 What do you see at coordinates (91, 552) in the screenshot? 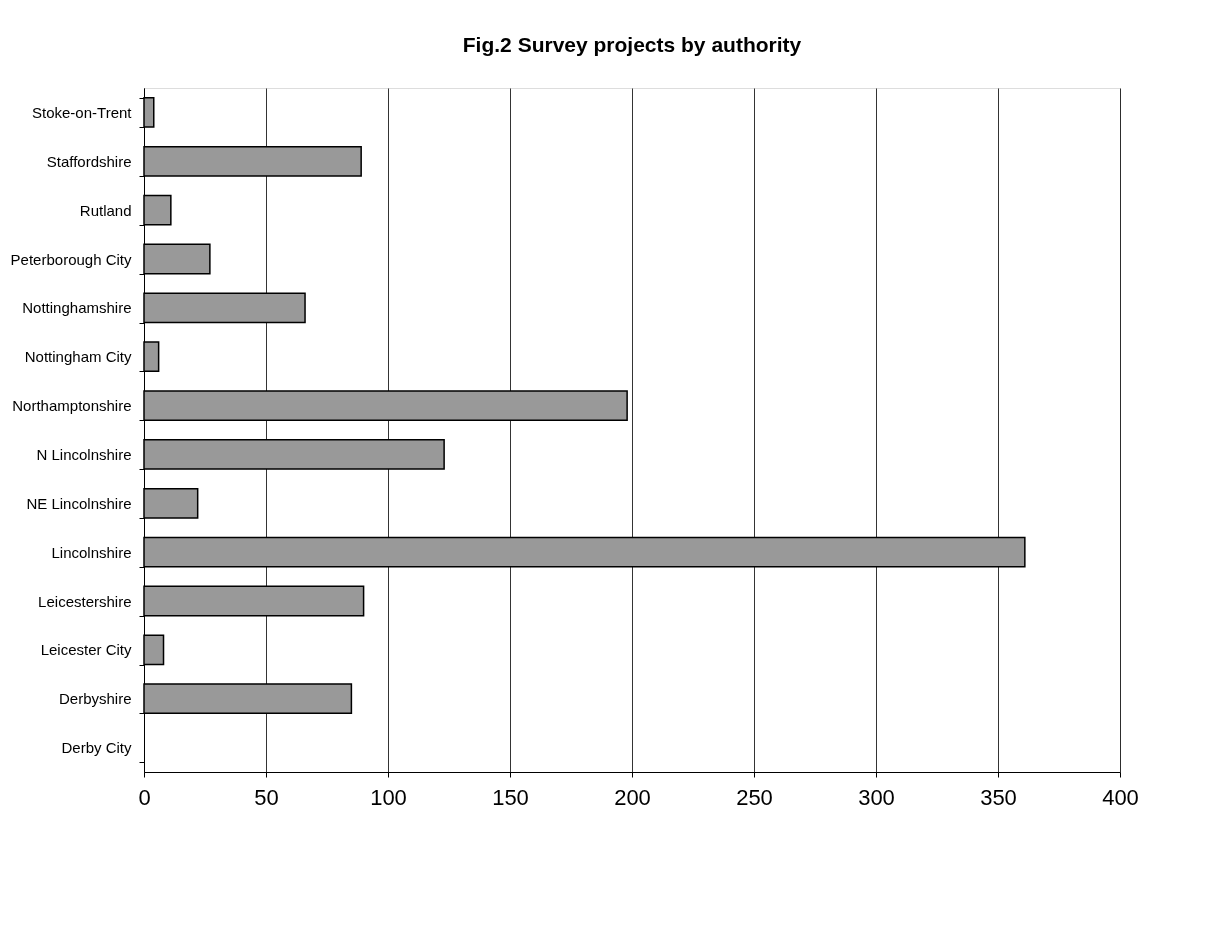
I see `y-tick-label: Lincolnshire` at bounding box center [91, 552].